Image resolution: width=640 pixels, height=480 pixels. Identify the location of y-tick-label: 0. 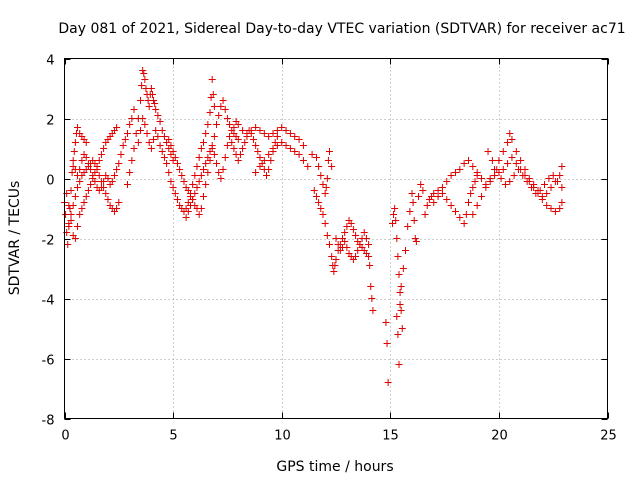
(50, 181).